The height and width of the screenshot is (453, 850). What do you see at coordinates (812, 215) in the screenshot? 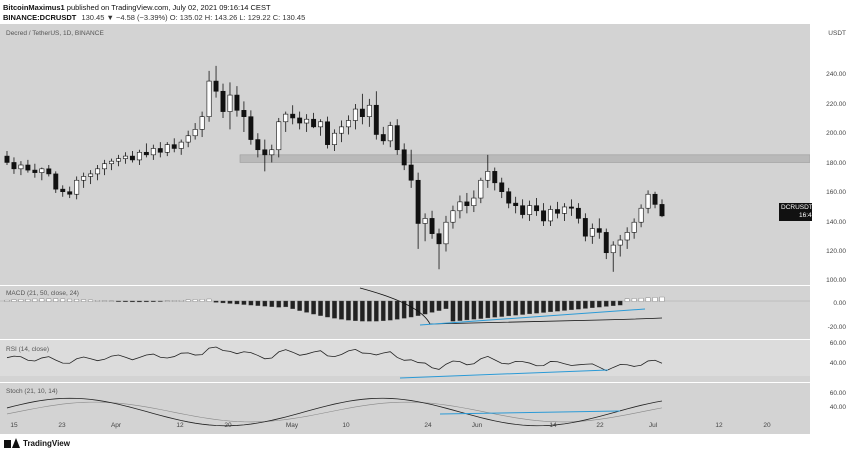
I see `price-tag-countdown: 16:43:47` at bounding box center [812, 215].